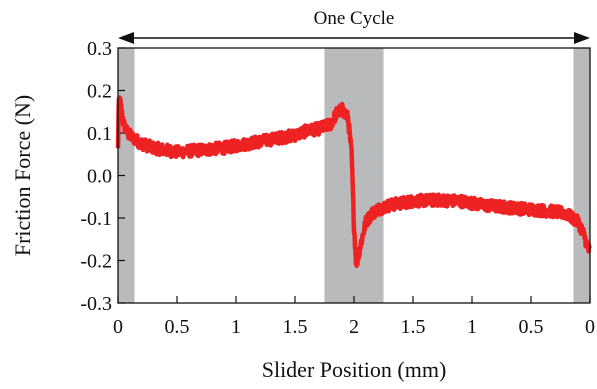 The height and width of the screenshot is (389, 597). I want to click on cycle-arrow, so click(354, 38).